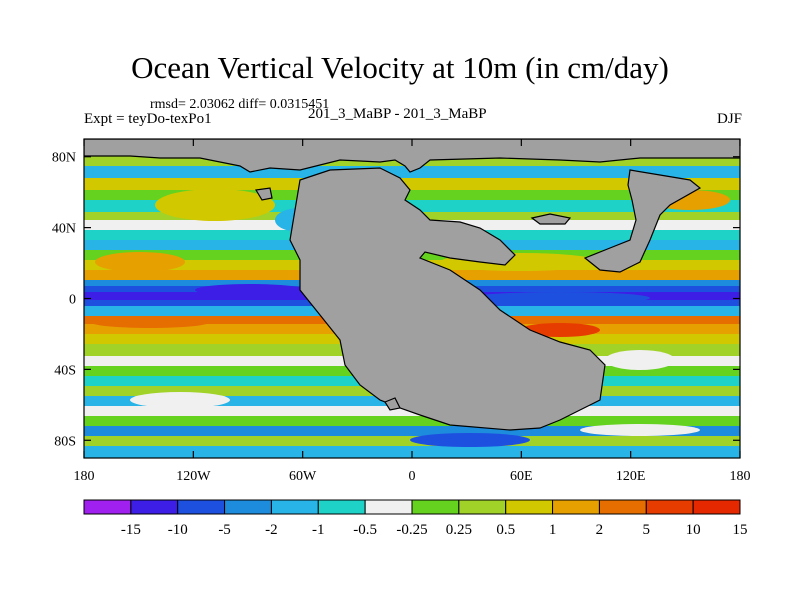 This screenshot has height=600, width=800. I want to click on small-island, so click(551, 219).